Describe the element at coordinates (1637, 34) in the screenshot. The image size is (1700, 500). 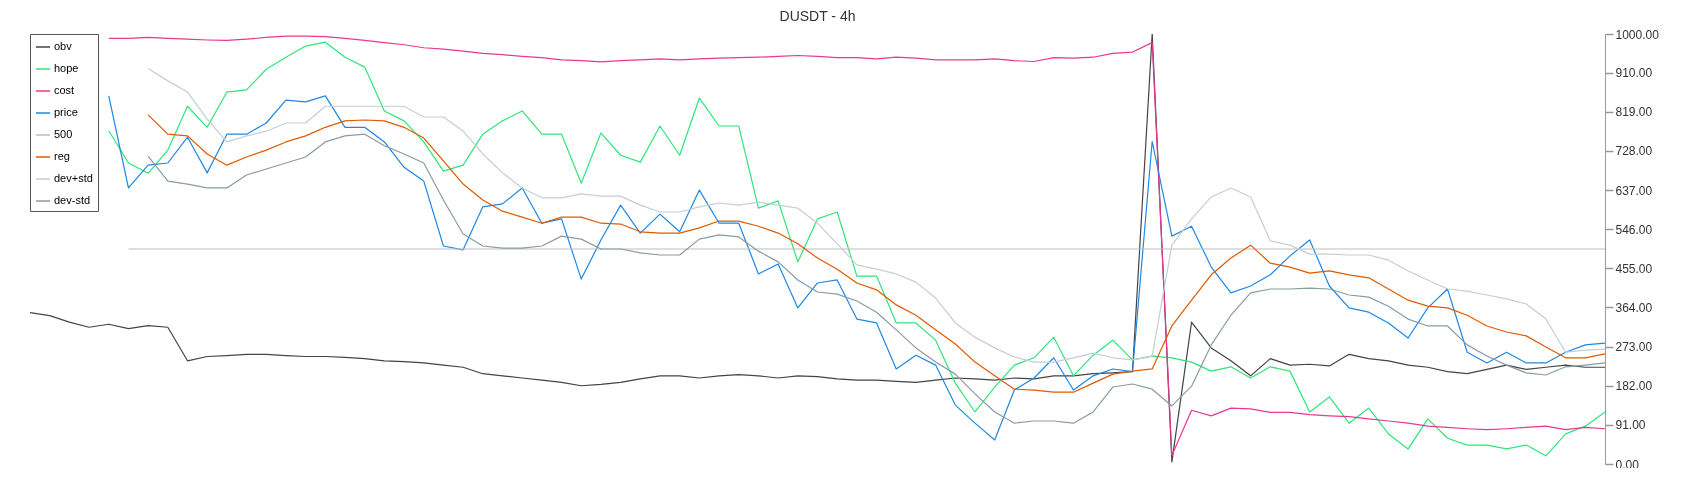
I see `y-tick-label: 1000.00` at that location.